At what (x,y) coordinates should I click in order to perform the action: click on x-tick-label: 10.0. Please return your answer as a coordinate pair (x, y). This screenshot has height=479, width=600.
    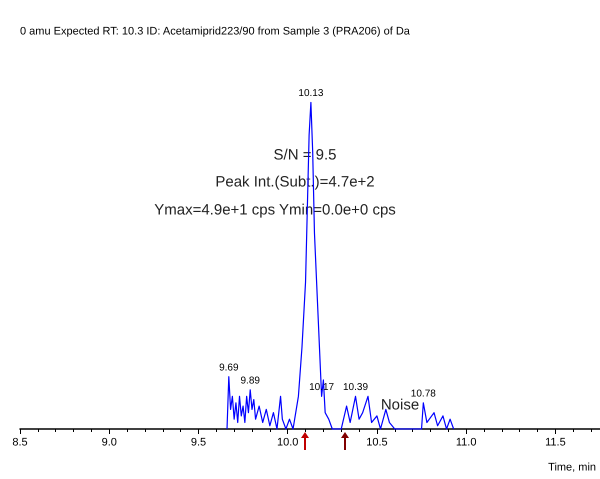
    Looking at the image, I should click on (287, 442).